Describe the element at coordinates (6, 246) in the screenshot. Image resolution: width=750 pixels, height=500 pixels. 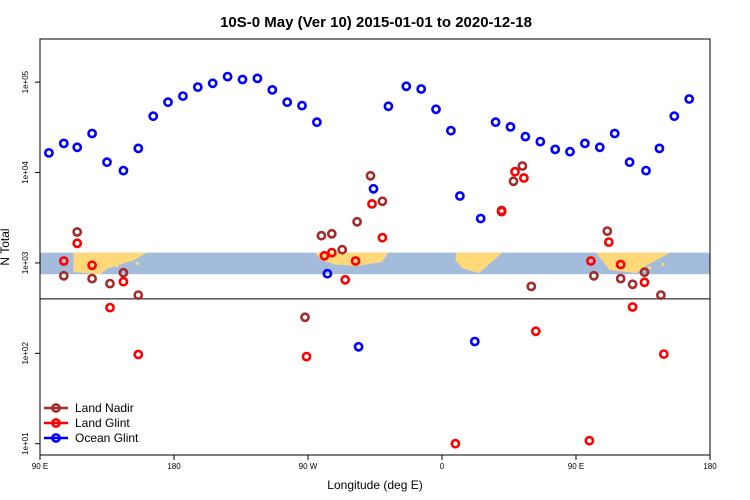
I see `y-axis-label: N Total` at that location.